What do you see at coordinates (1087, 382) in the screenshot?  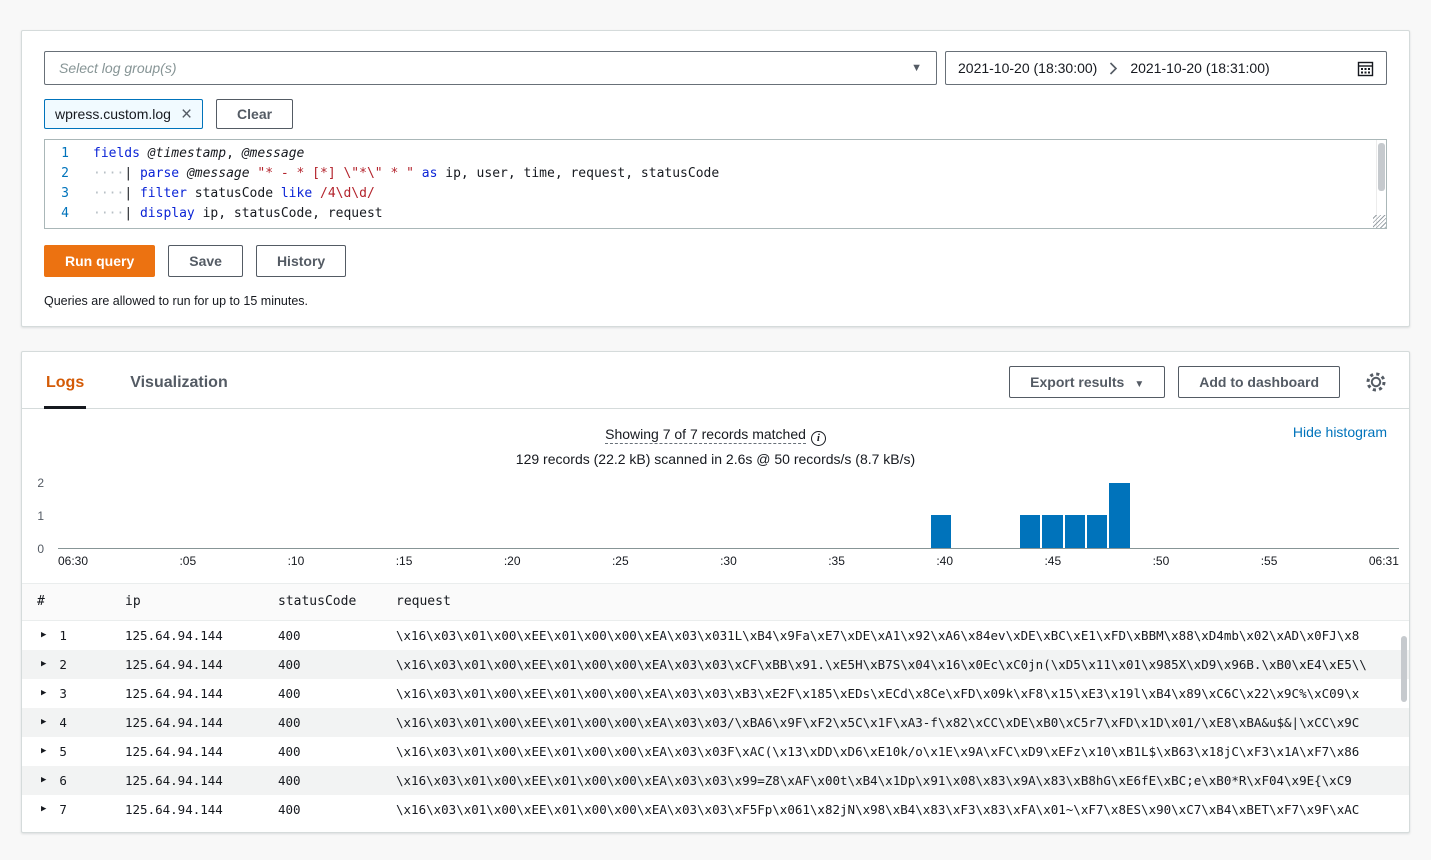 I see `export-results-button: Export results ▼` at bounding box center [1087, 382].